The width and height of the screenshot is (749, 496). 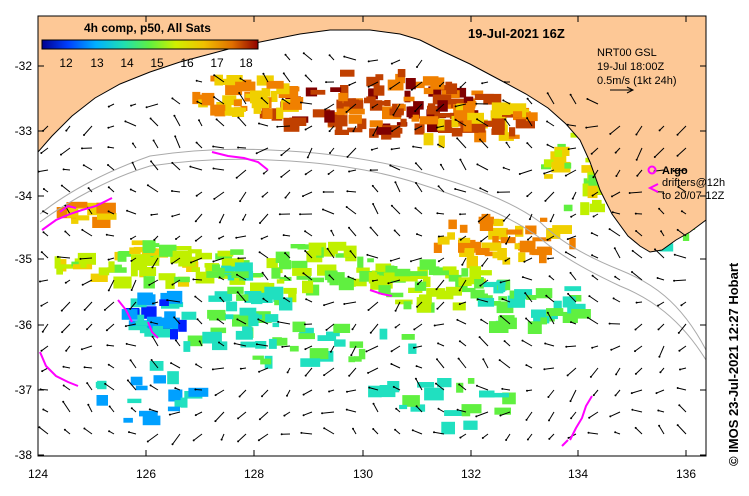 I want to click on lon-label-136: 136, so click(x=686, y=474).